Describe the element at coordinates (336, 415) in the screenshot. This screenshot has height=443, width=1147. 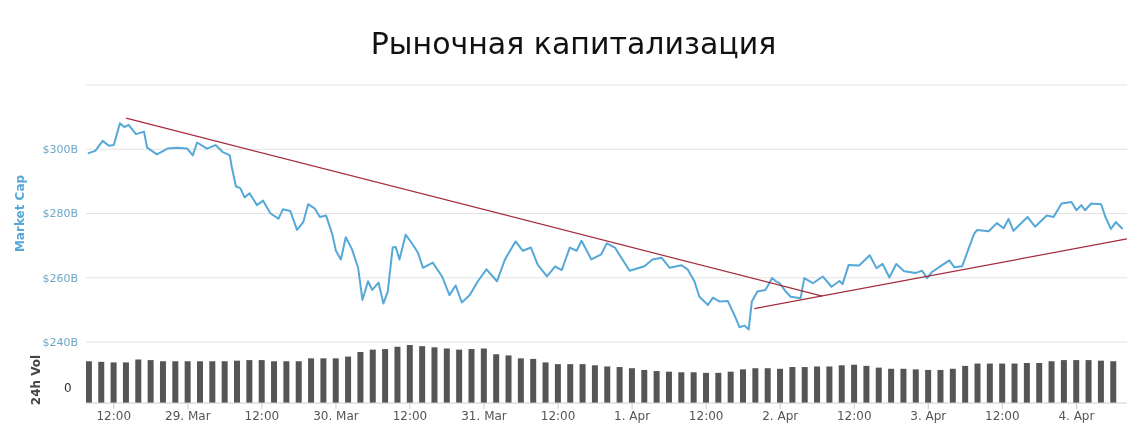
I see `x-tick-label: 30. Mar` at that location.